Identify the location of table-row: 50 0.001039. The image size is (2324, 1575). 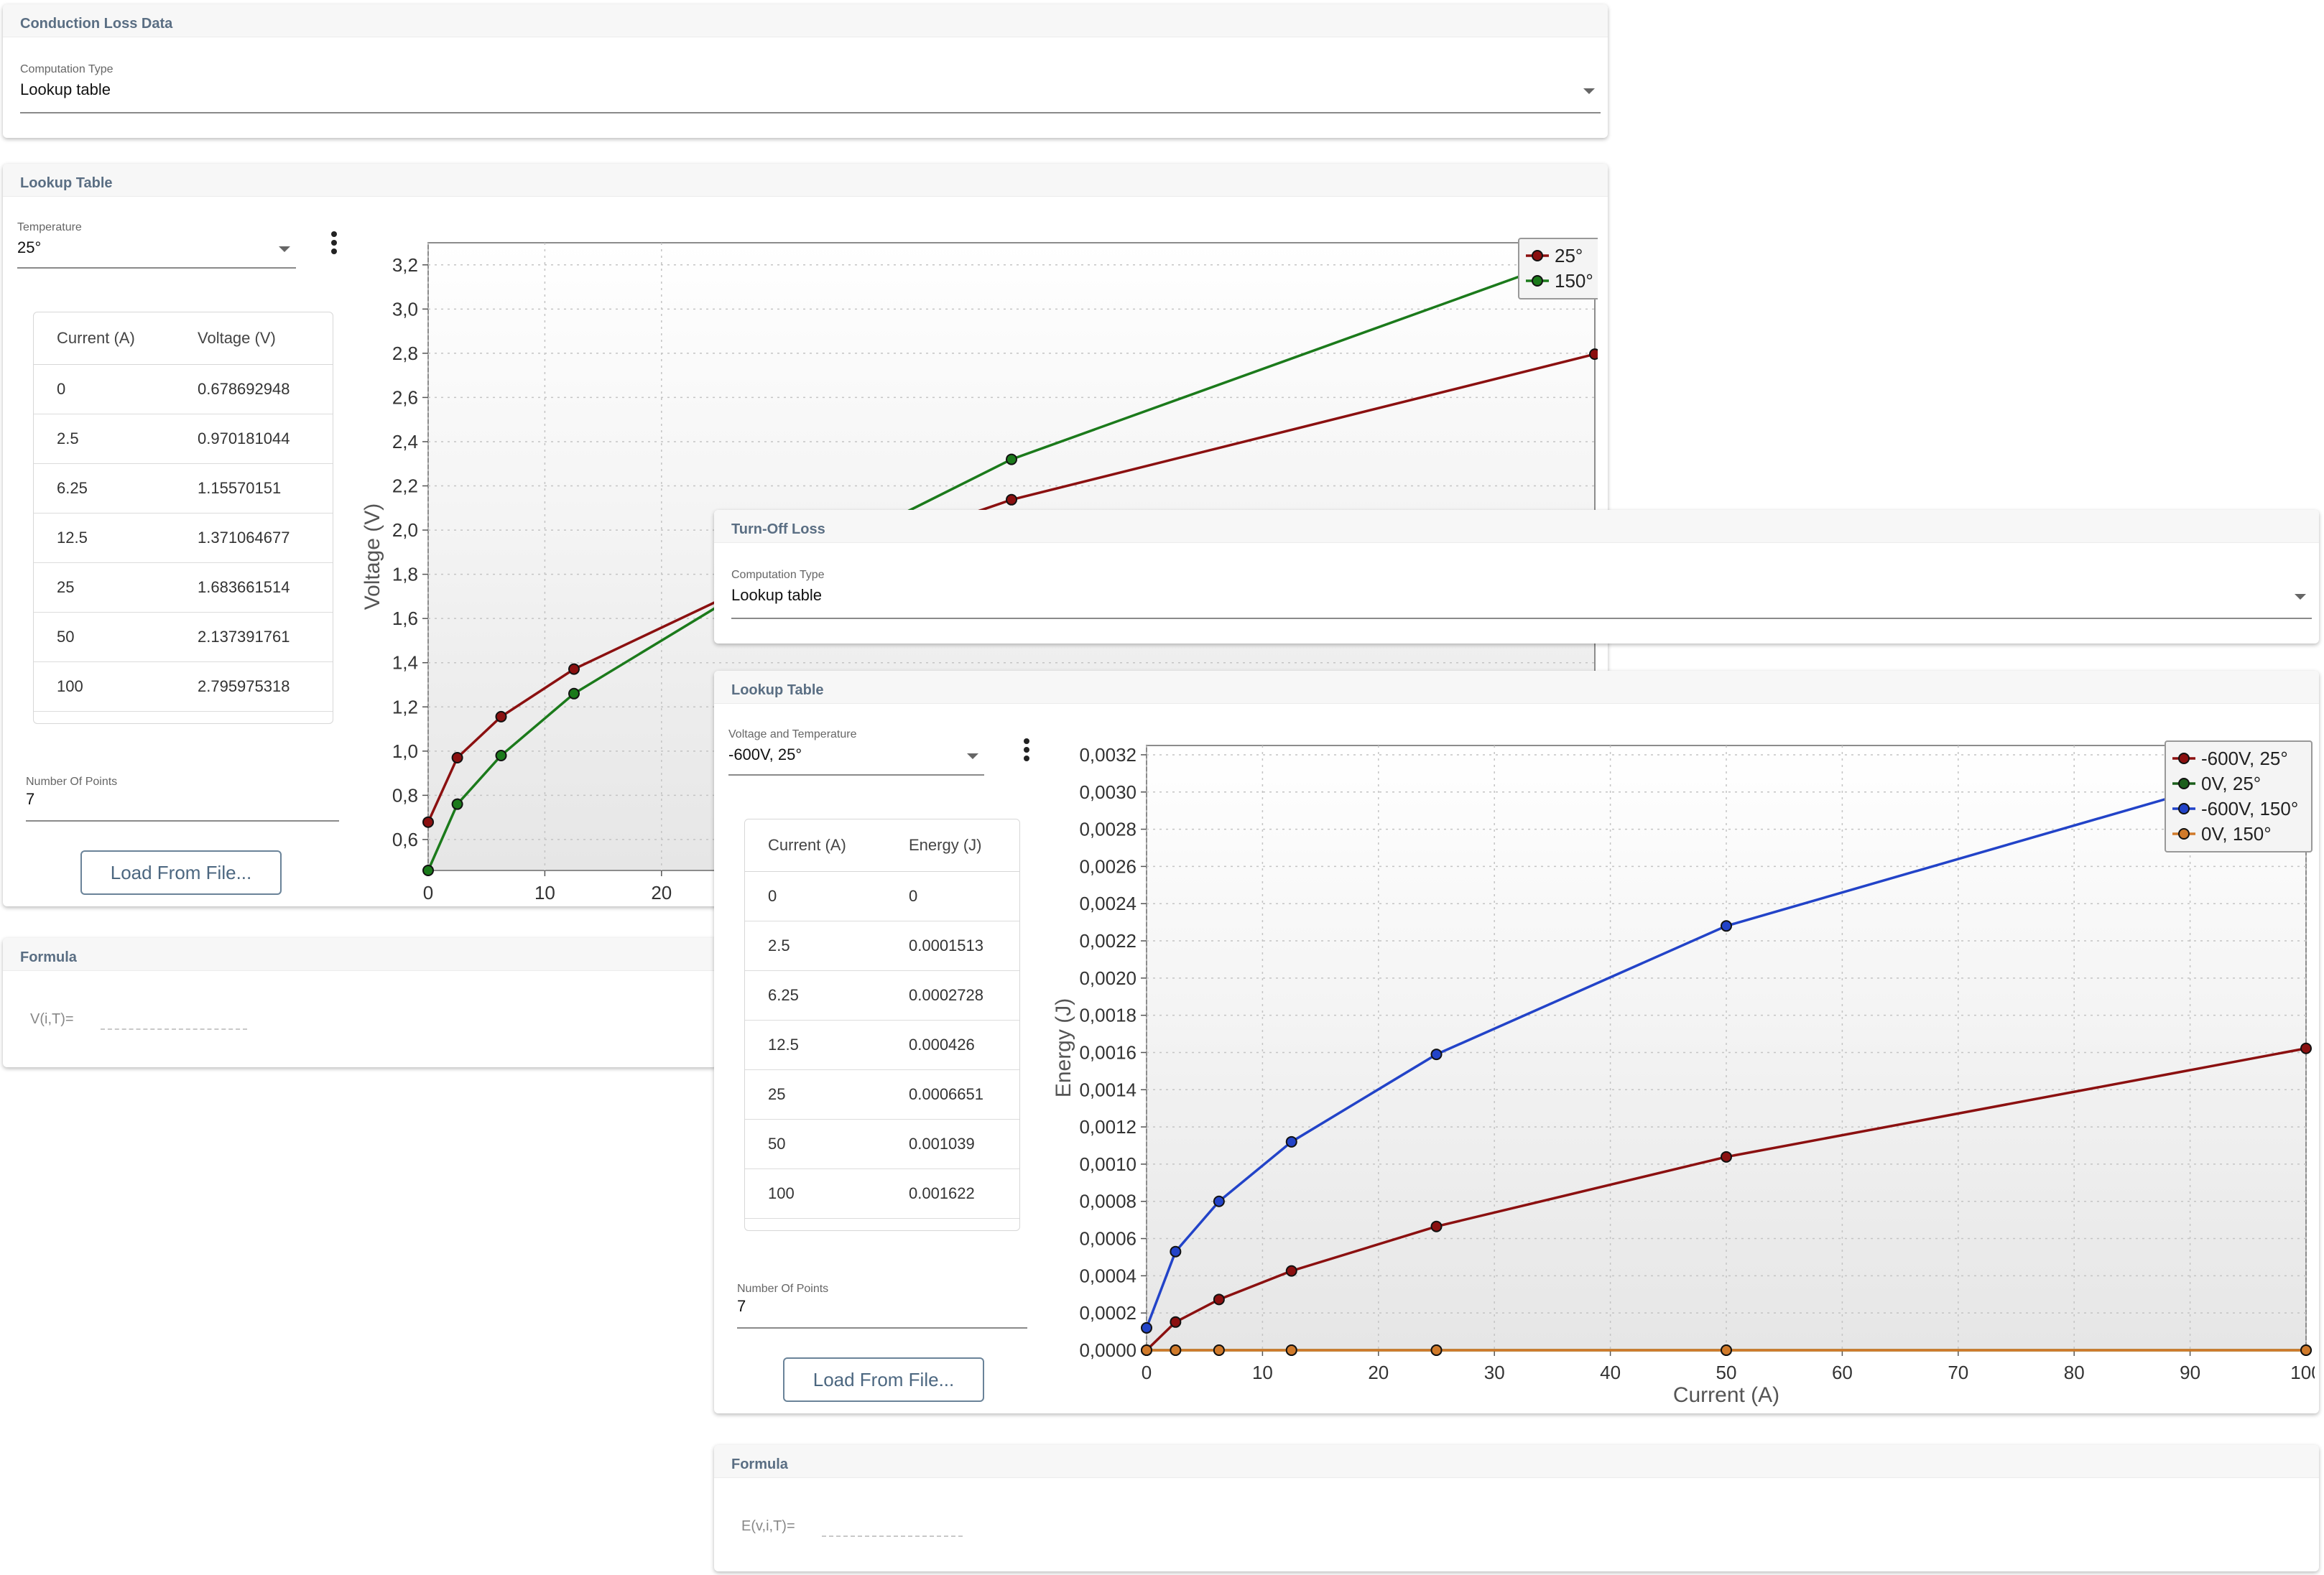
(882, 1144).